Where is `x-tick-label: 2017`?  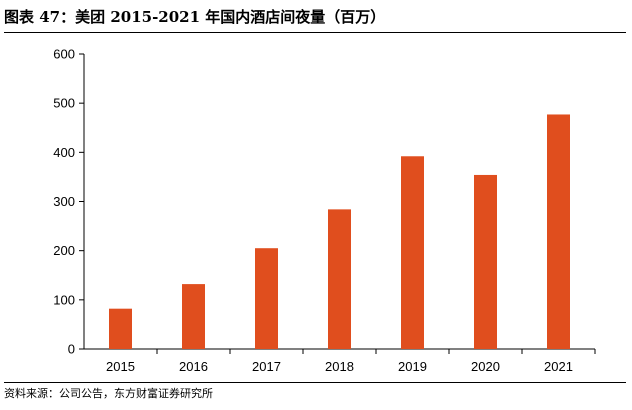 x-tick-label: 2017 is located at coordinates (266, 366).